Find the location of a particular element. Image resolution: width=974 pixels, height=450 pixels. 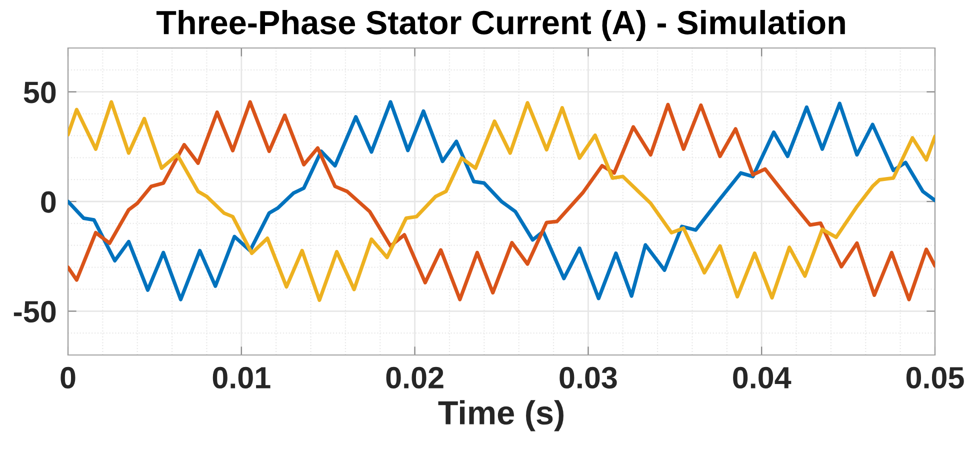

y-tick-label: 50 is located at coordinates (40, 93).